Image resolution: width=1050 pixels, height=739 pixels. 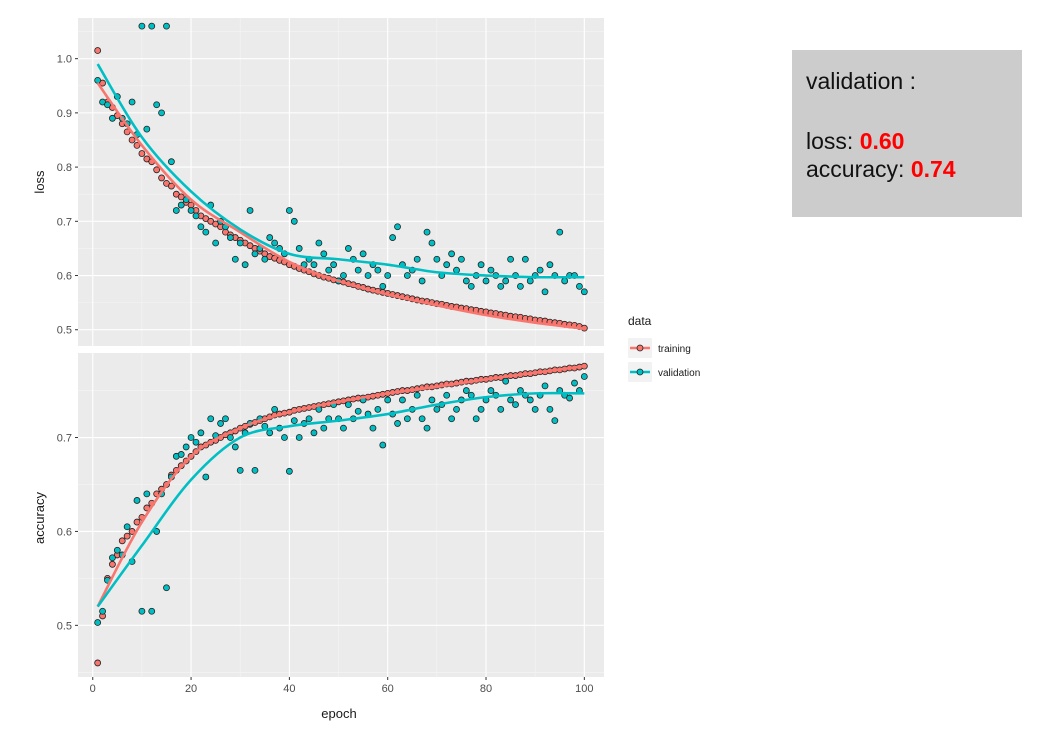 I want to click on y-tick-label: 0.6, so click(x=64, y=277).